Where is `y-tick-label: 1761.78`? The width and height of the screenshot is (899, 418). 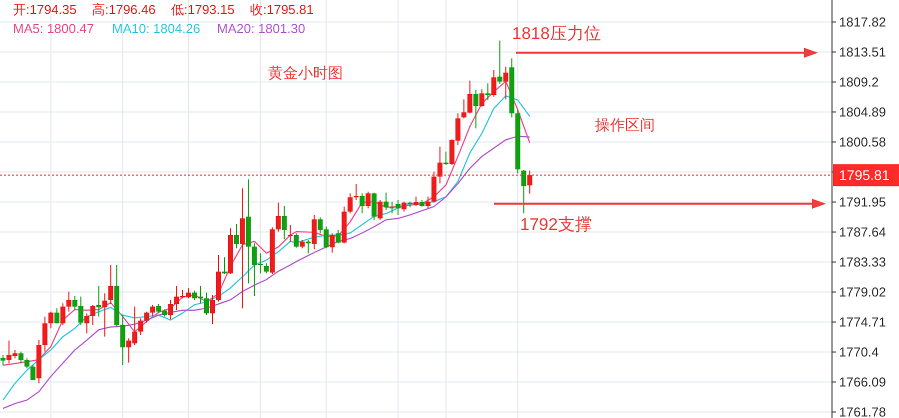
y-tick-label: 1761.78 is located at coordinates (862, 411).